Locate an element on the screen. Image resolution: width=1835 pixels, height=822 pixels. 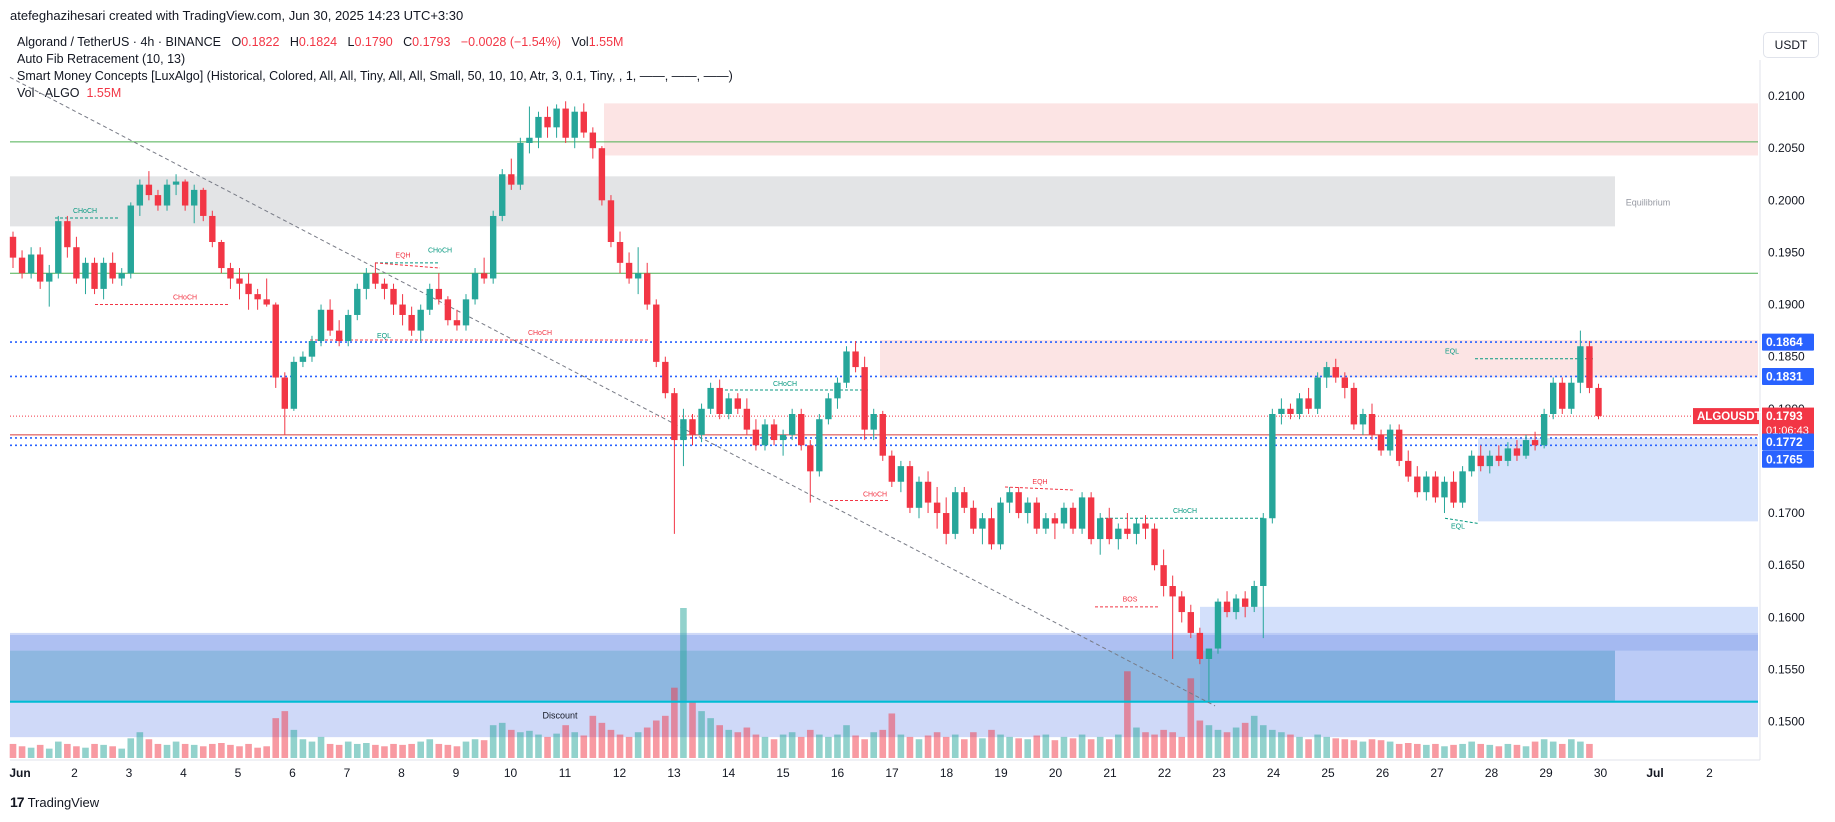
x-tick-label: 21 is located at coordinates (1110, 773).